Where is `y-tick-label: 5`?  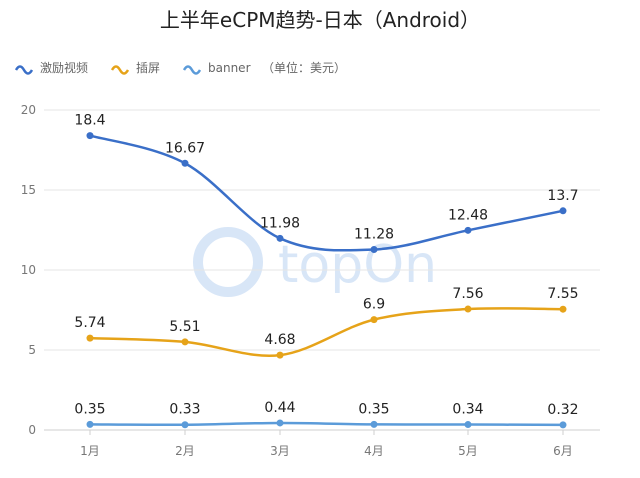
y-tick-label: 5 is located at coordinates (32, 350).